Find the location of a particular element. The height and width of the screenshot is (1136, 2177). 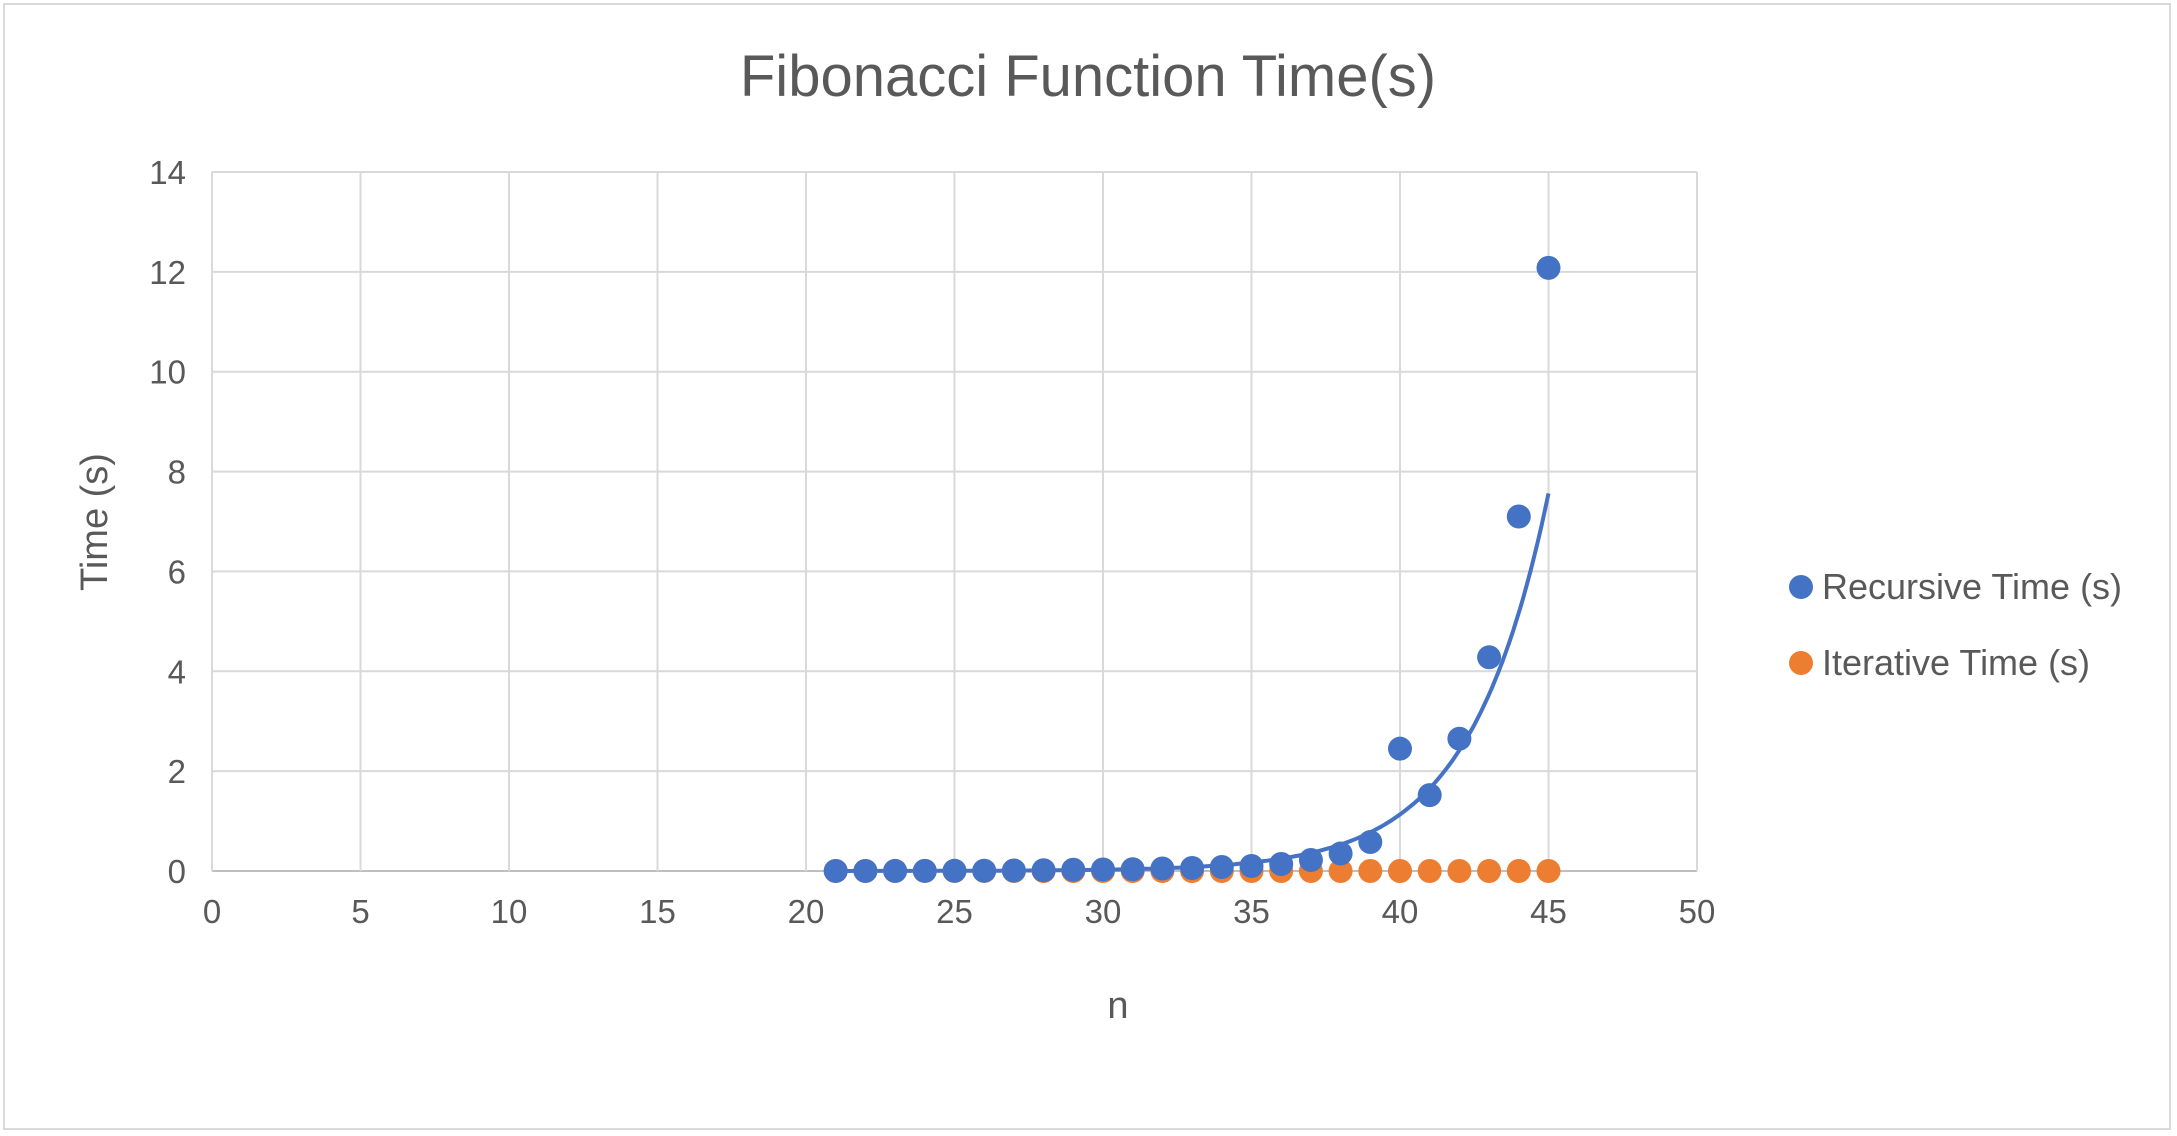

legend-marker-recursive is located at coordinates (1801, 587).